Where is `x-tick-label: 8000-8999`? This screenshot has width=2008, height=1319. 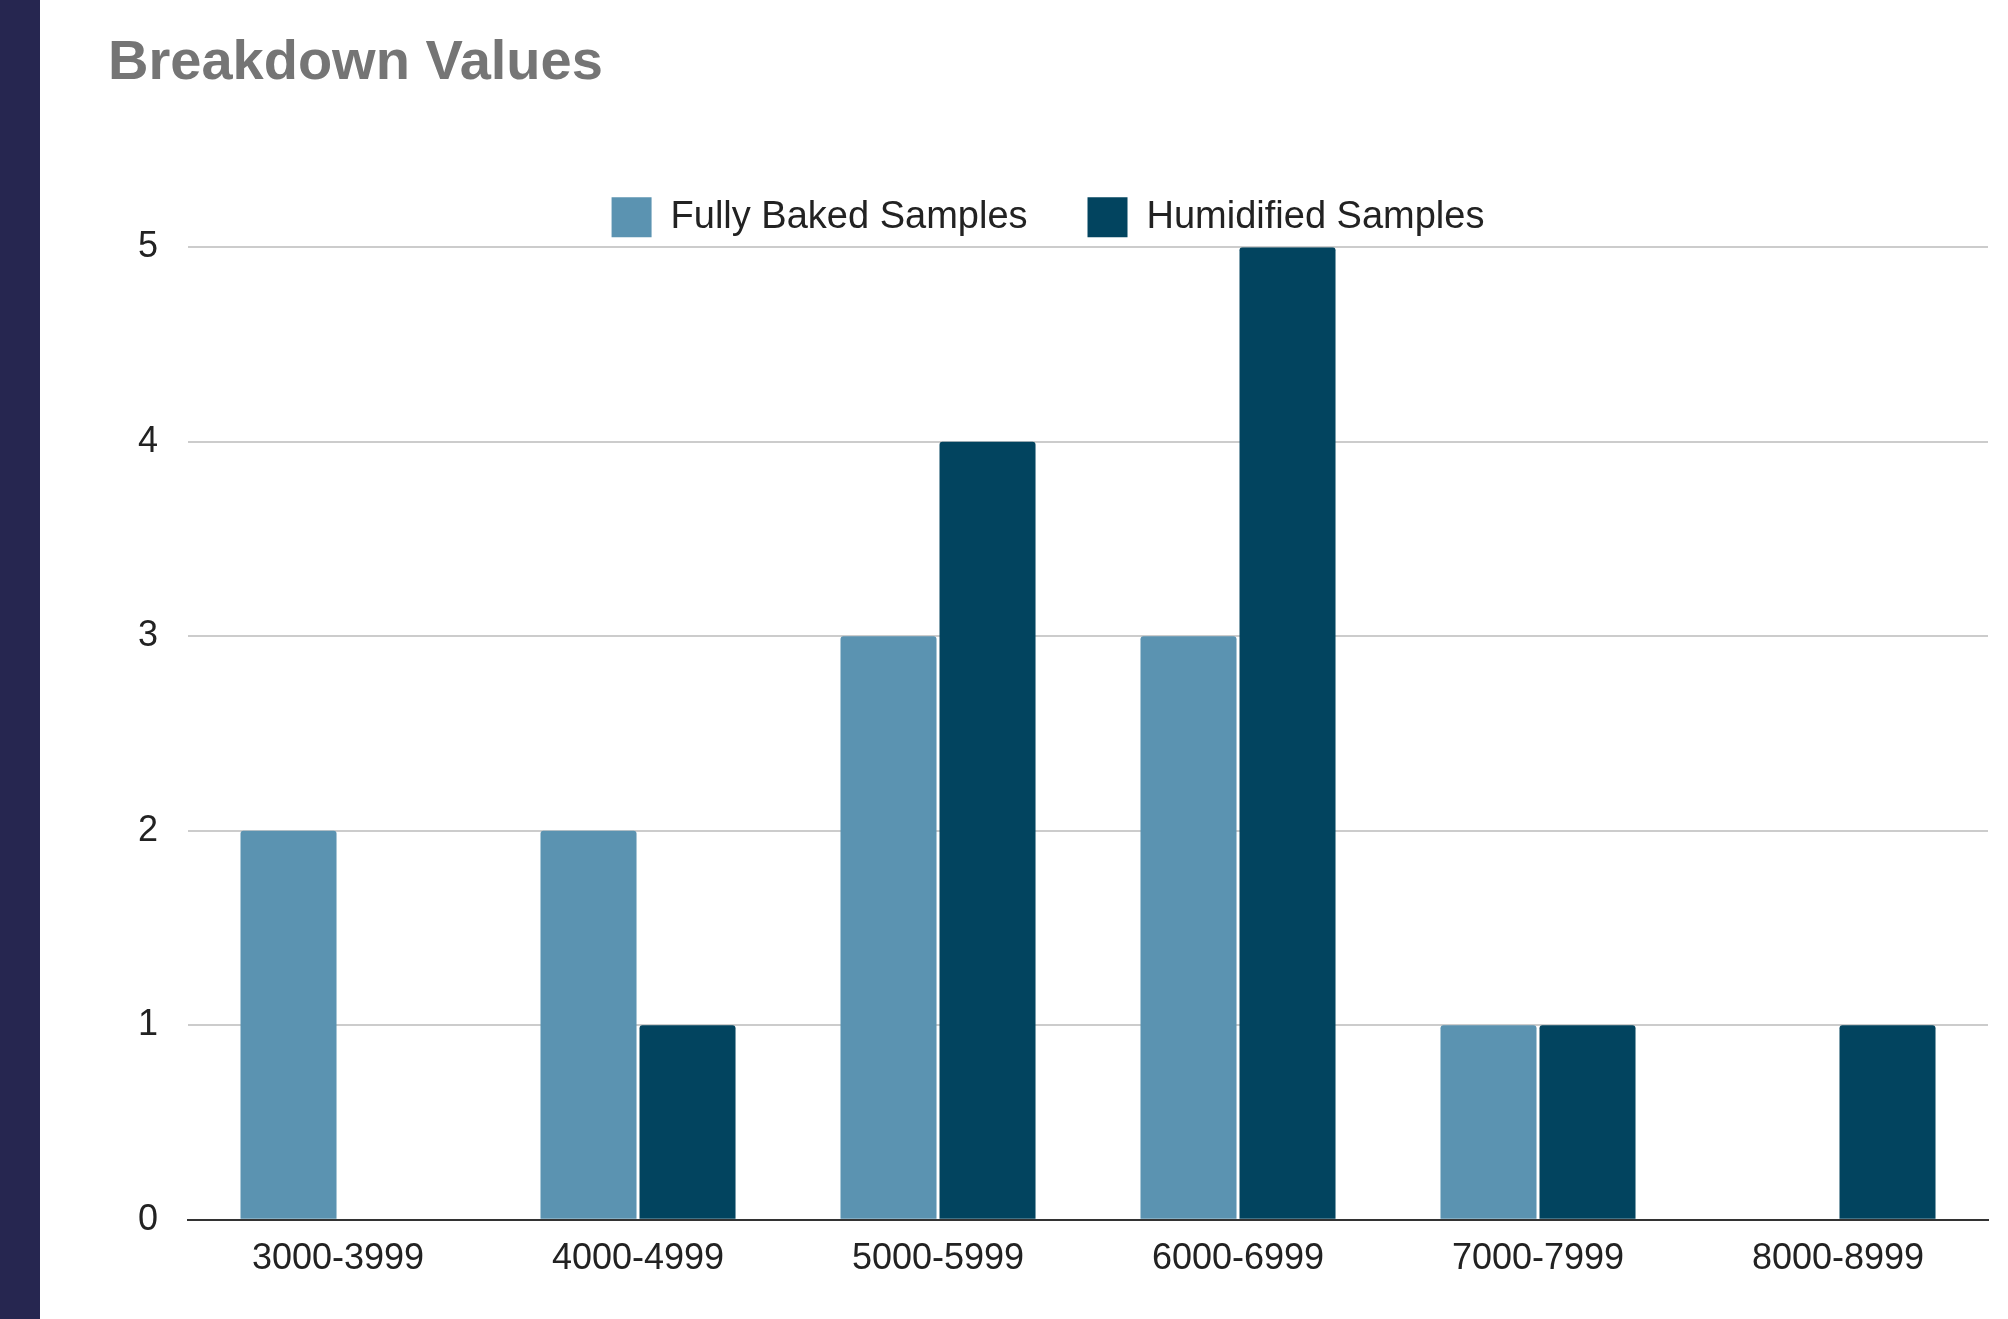
x-tick-label: 8000-8999 is located at coordinates (1838, 1257).